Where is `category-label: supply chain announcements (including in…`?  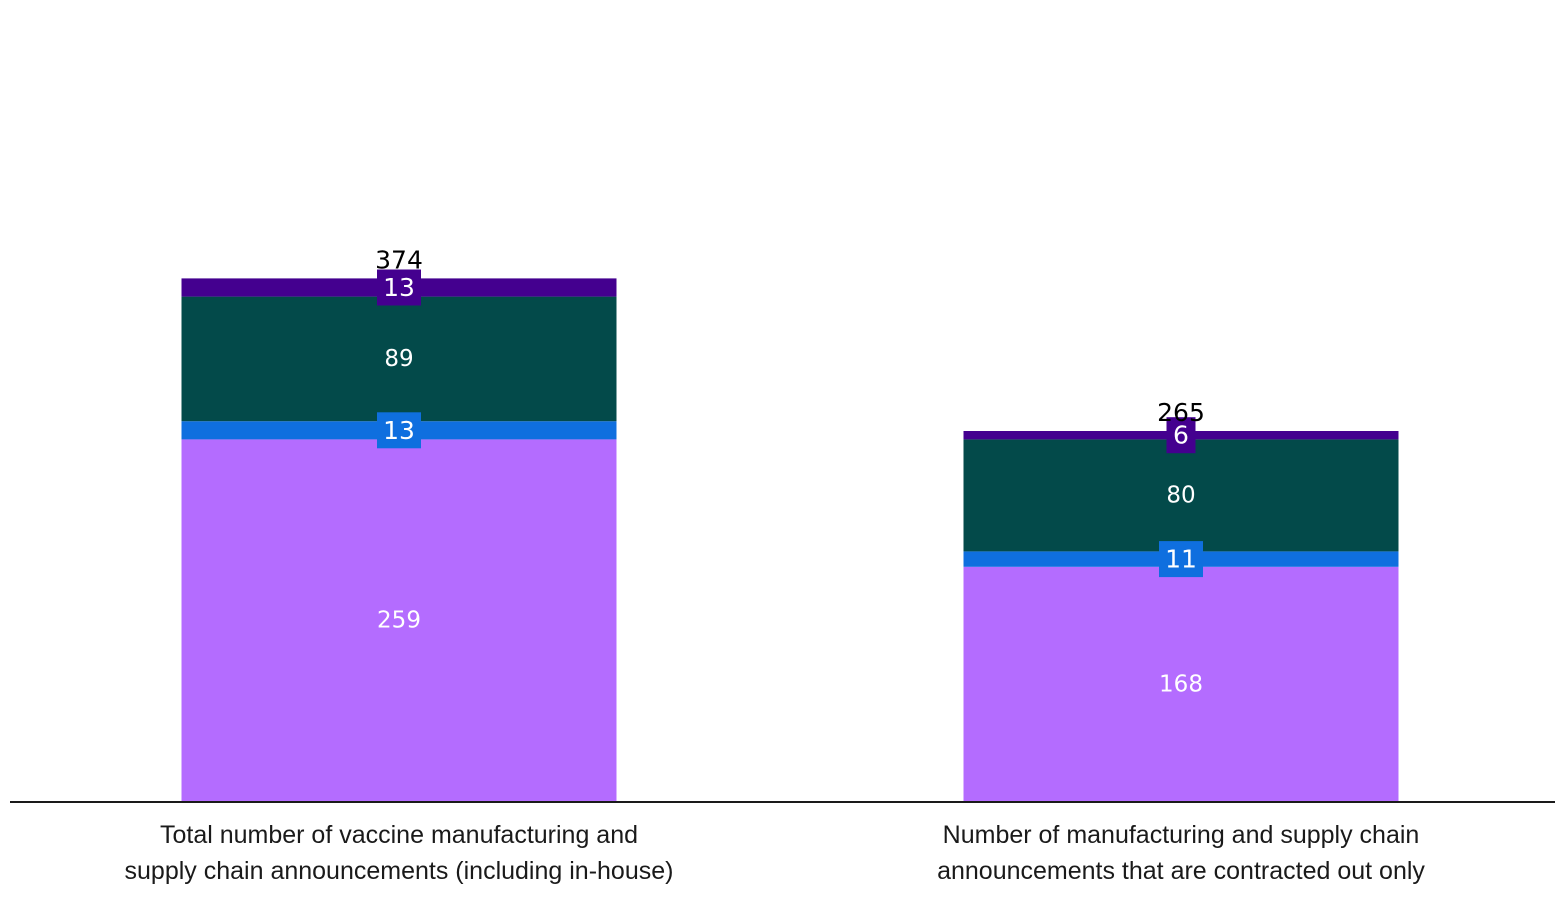 category-label: supply chain announcements (including in… is located at coordinates (399, 871).